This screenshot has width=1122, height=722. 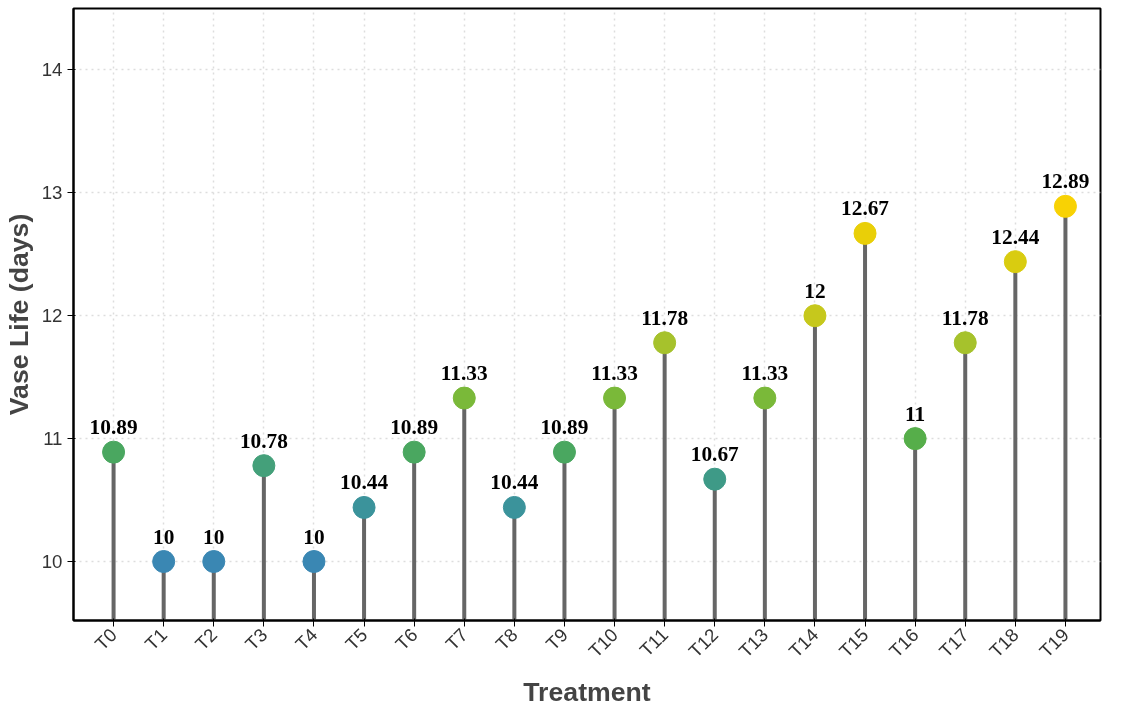 What do you see at coordinates (406, 639) in the screenshot?
I see `x-tick-label: T6` at bounding box center [406, 639].